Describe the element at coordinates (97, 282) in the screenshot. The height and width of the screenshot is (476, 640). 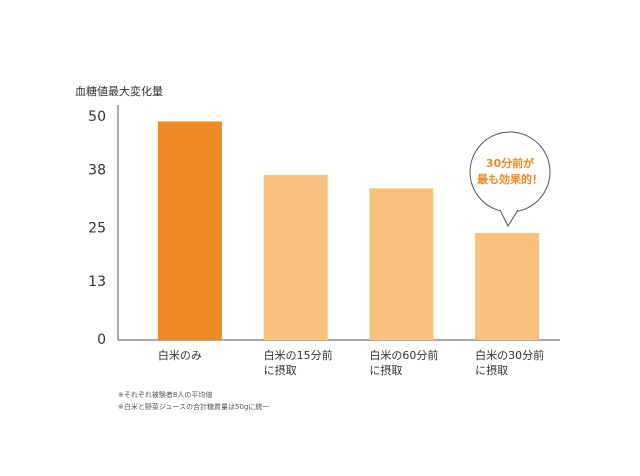
I see `y-tick-label: 13` at that location.